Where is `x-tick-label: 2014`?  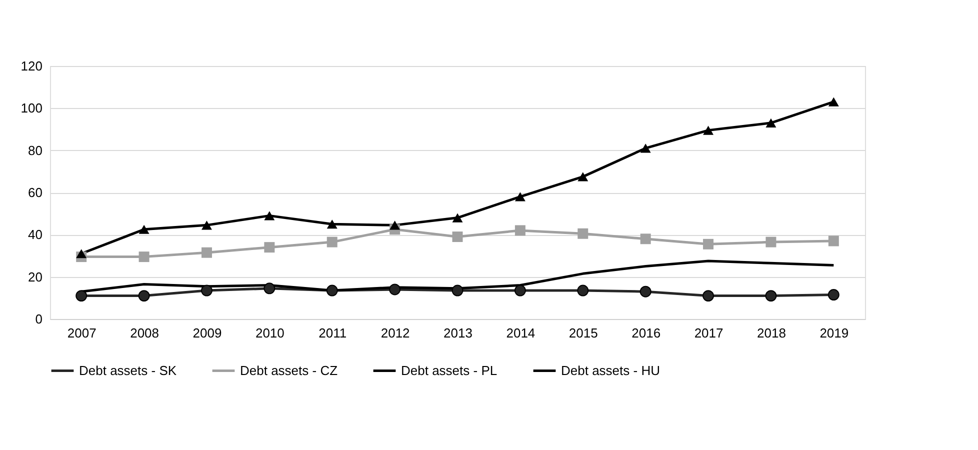 x-tick-label: 2014 is located at coordinates (521, 333).